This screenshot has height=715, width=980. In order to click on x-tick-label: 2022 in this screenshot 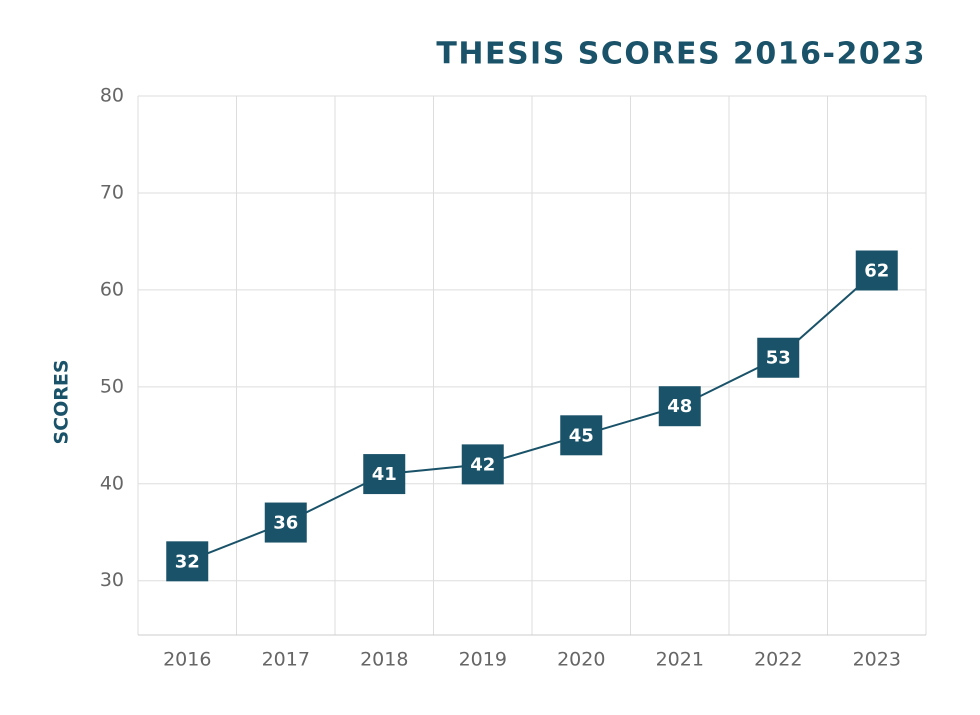, I will do `click(778, 660)`.